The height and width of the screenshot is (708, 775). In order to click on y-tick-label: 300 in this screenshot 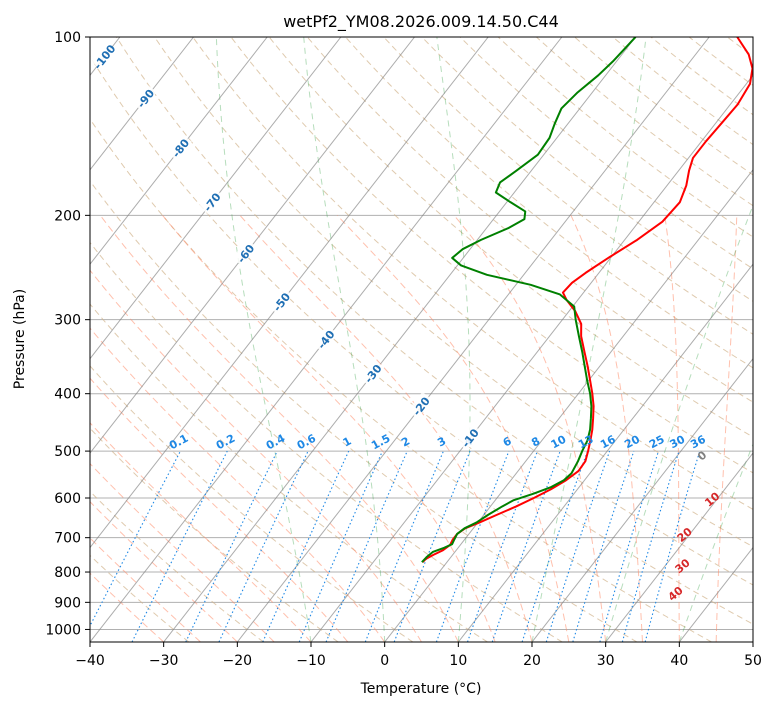, I will do `click(67, 321)`.